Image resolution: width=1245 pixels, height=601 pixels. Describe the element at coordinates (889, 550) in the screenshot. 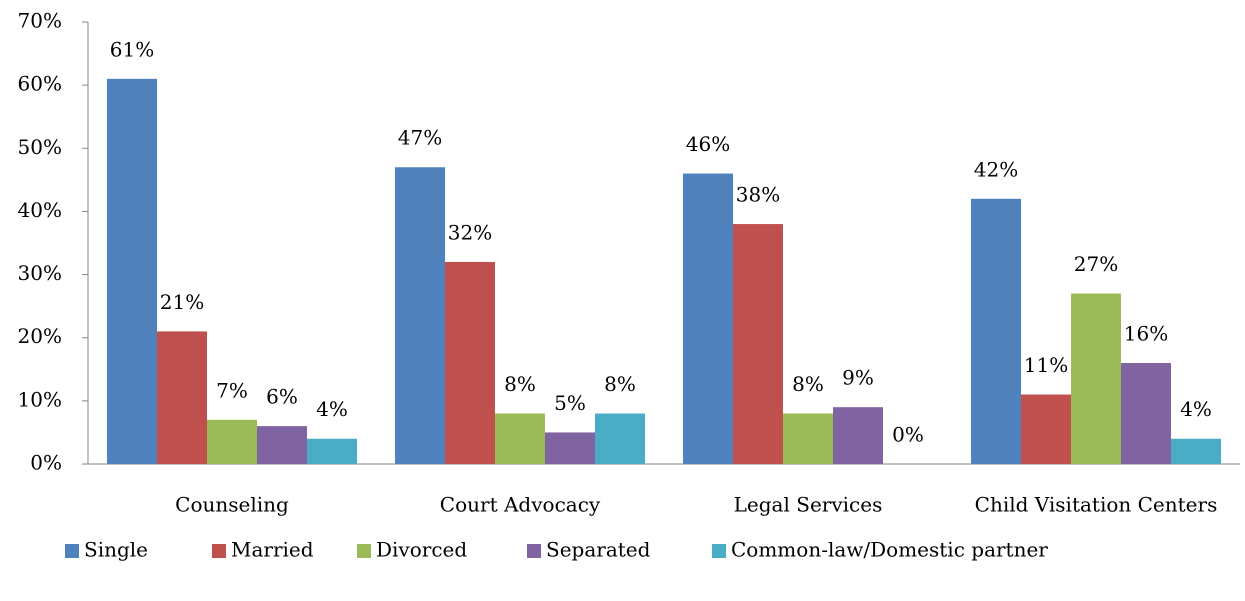

I see `legend-label: Common-law/Domestic partner` at that location.